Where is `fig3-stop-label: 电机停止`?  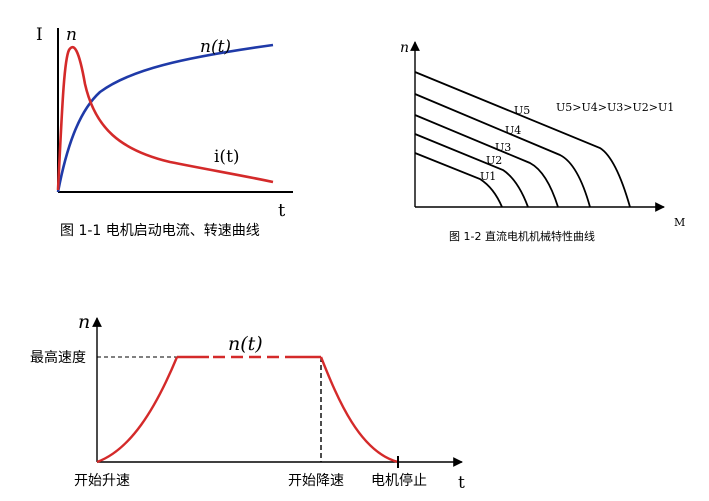 fig3-stop-label: 电机停止 is located at coordinates (399, 480).